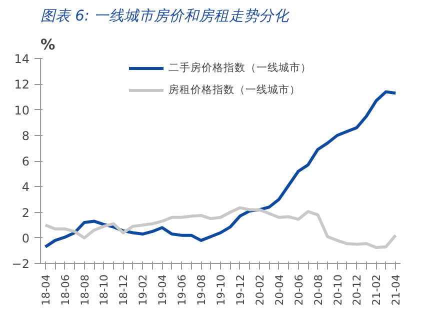 Image resolution: width=448 pixels, height=334 pixels. Describe the element at coordinates (65, 290) in the screenshot. I see `x-tick-label: 18-06` at that location.